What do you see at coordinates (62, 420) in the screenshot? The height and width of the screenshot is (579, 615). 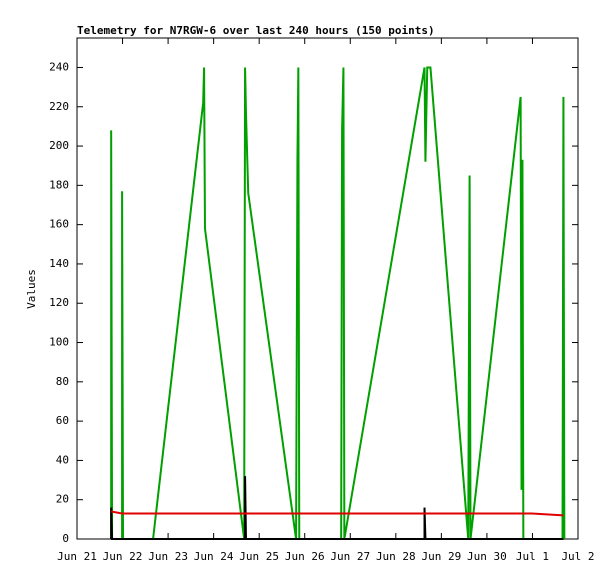 I see `y-tick-label: 60` at bounding box center [62, 420].